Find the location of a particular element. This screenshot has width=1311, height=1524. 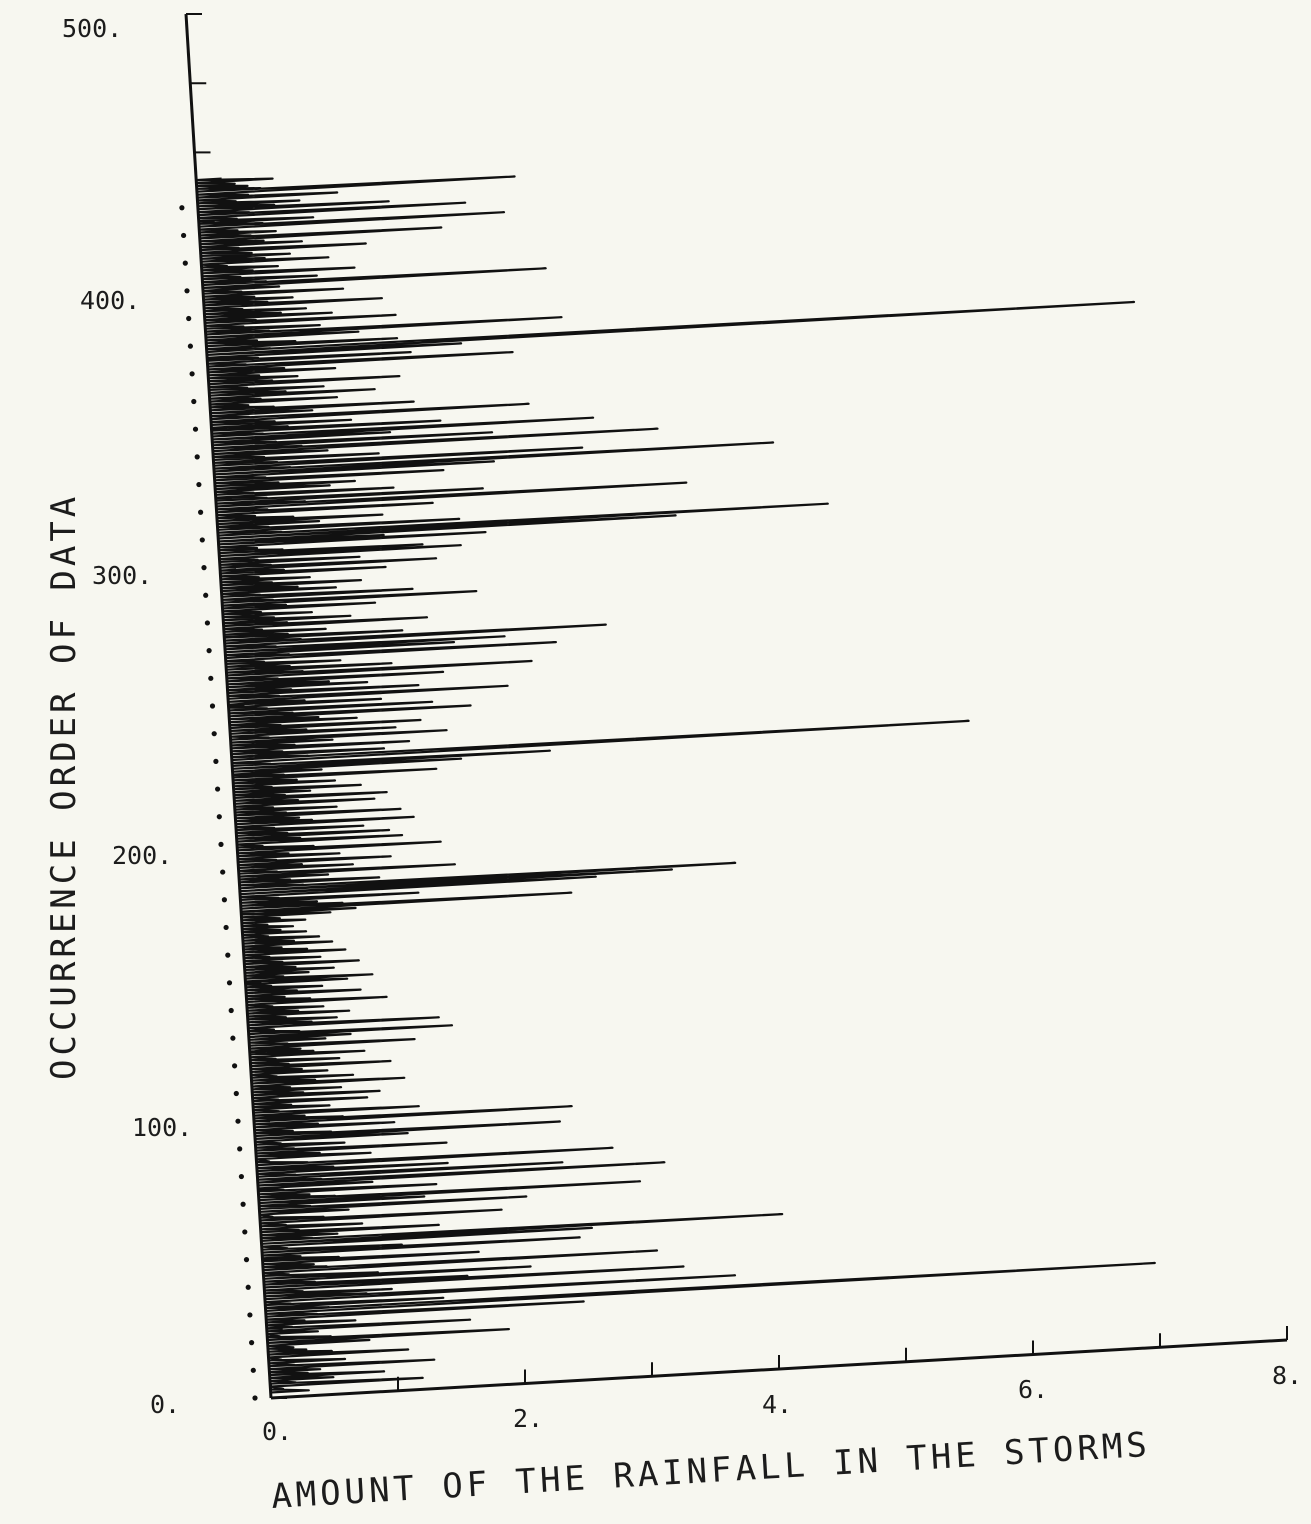

x-minor-ticks is located at coordinates (779, 1362).